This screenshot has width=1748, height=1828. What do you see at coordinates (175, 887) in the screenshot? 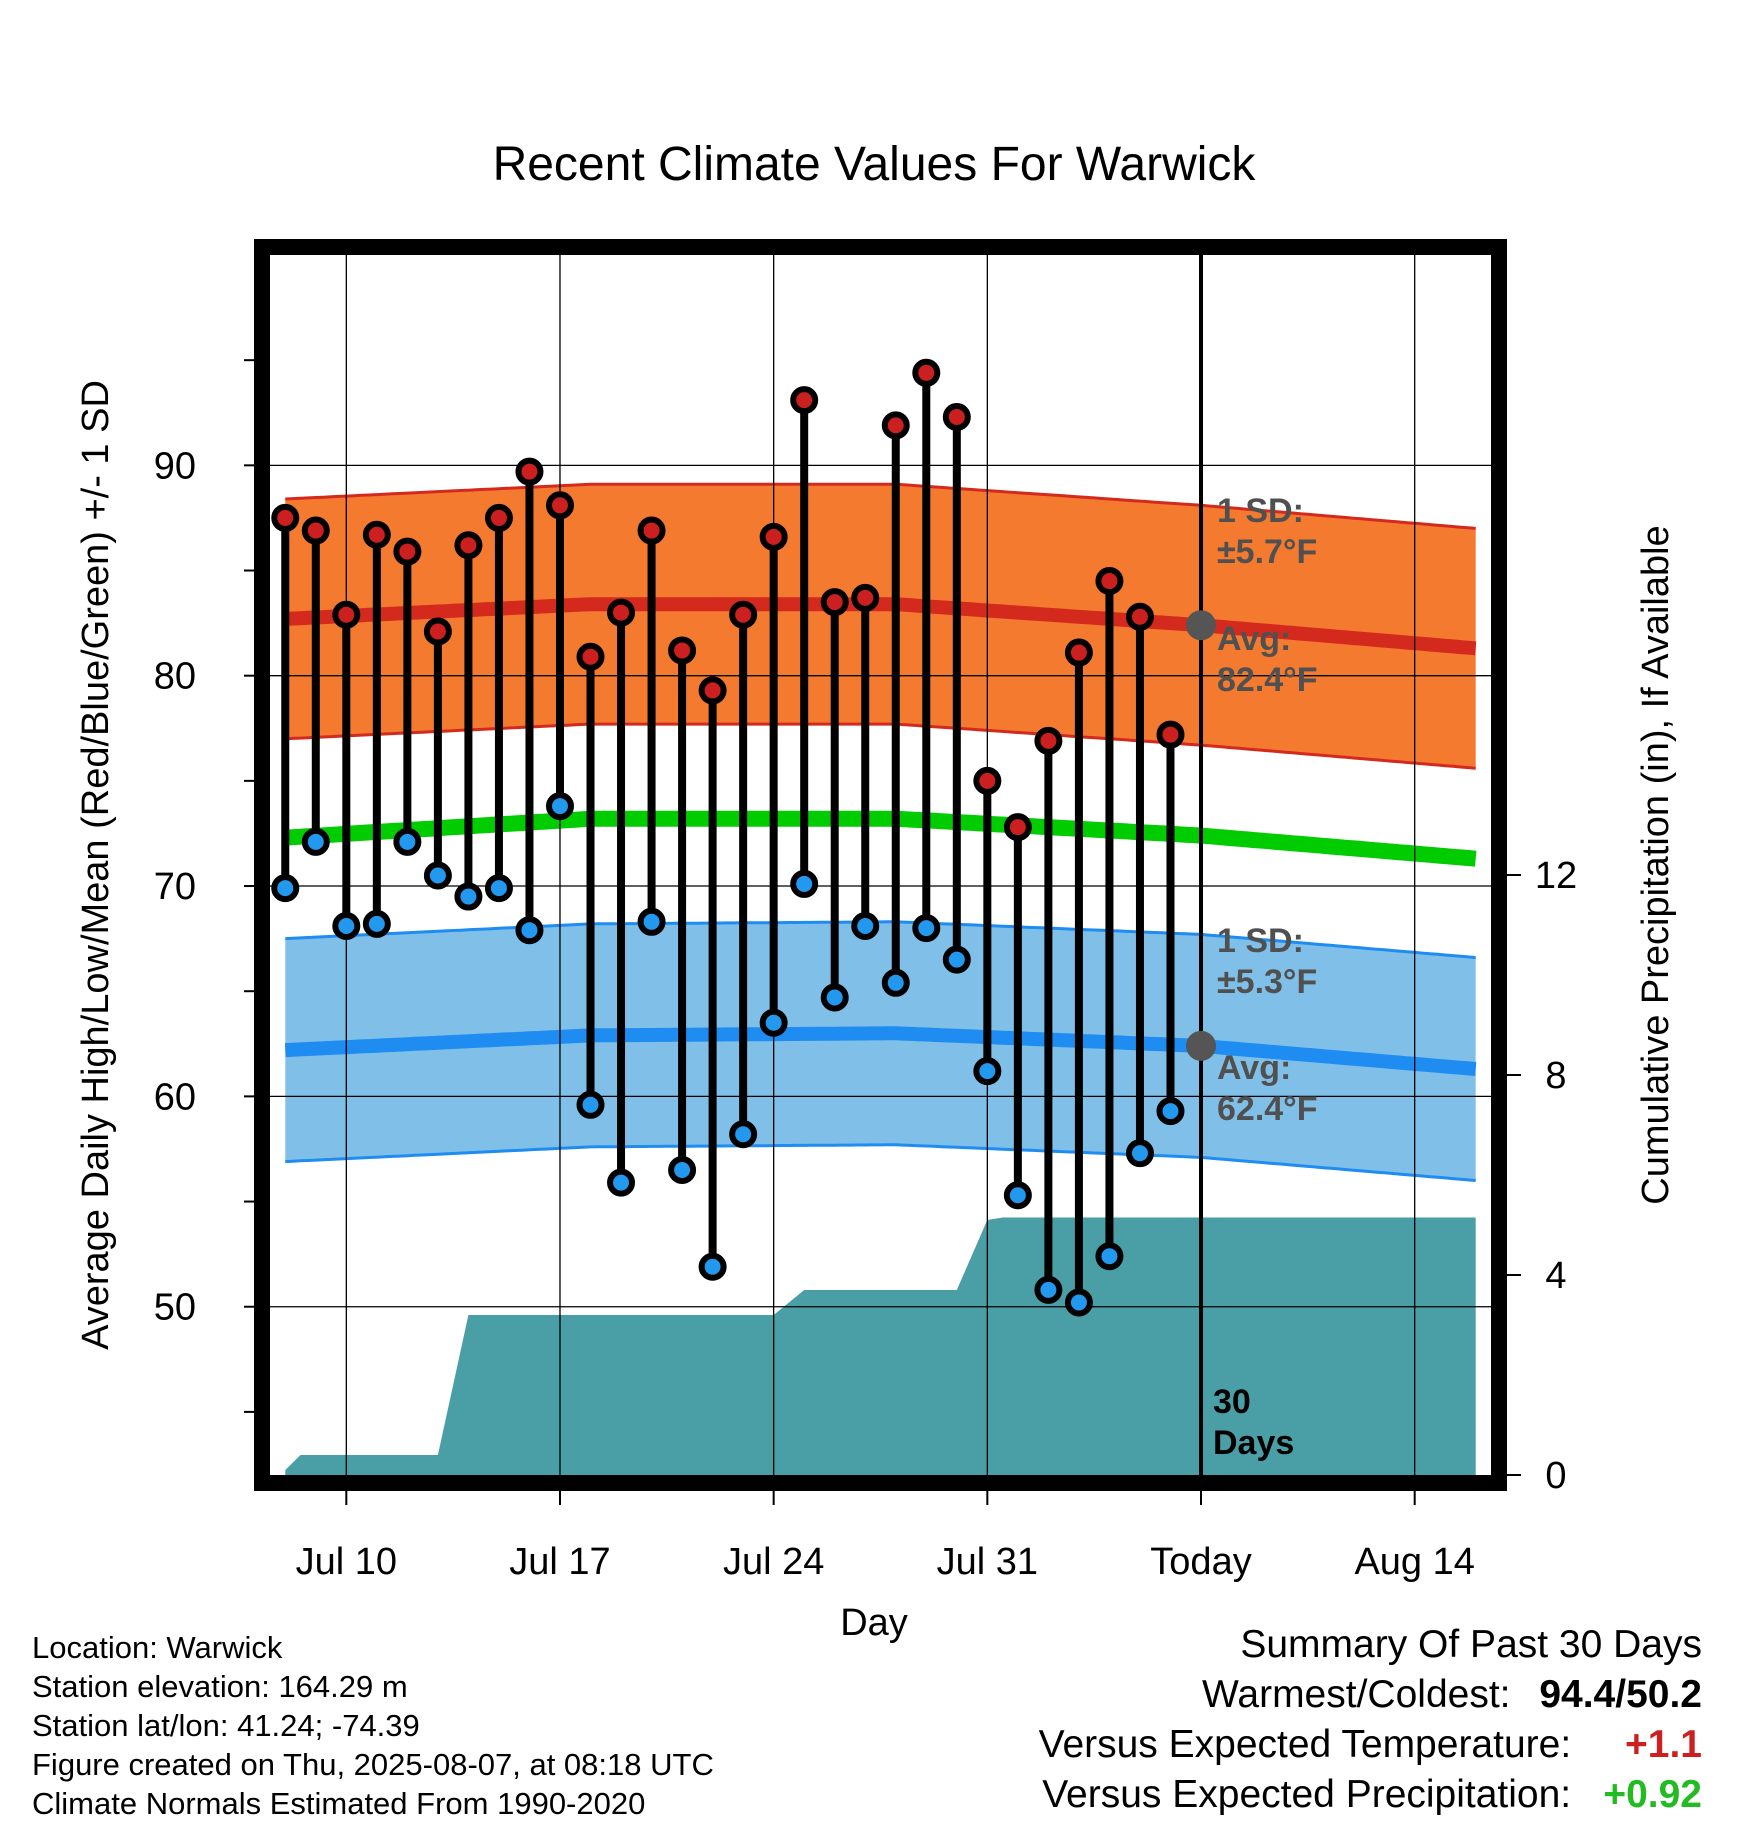
I see `y-tick-label: 70` at bounding box center [175, 887].